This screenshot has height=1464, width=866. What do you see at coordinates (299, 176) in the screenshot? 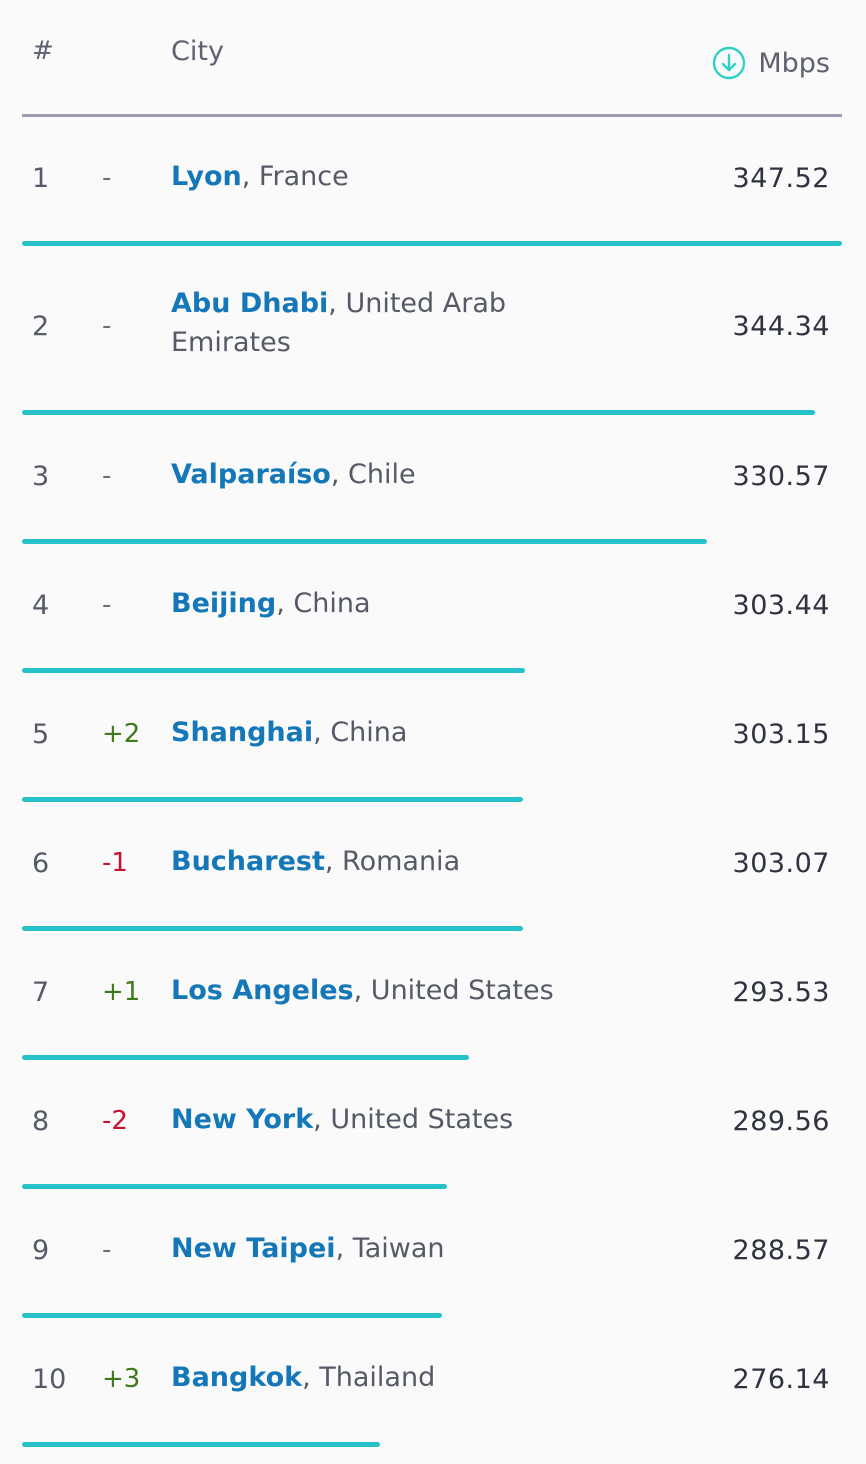
I see `country-name: France` at bounding box center [299, 176].